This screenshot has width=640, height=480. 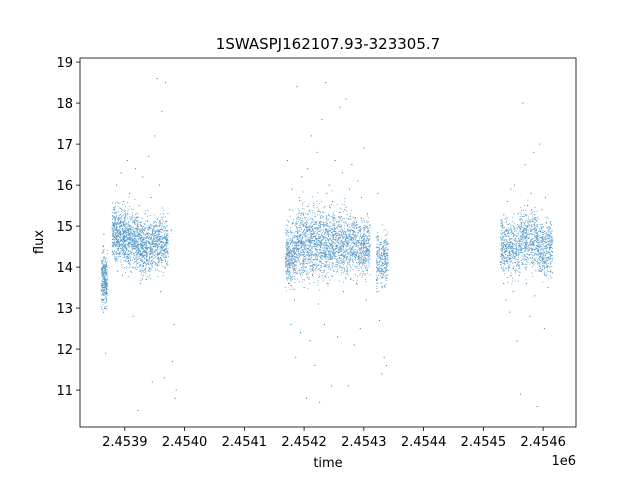 I want to click on x-tick-label: 2.4541, so click(x=245, y=442).